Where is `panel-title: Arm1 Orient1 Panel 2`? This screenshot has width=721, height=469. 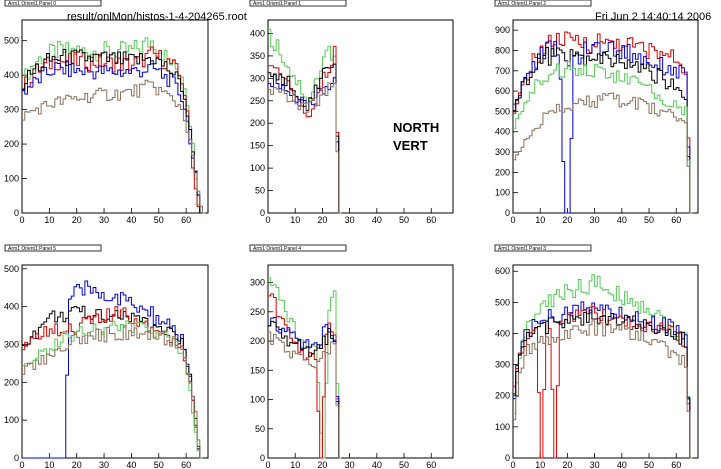
panel-title: Arm1 Orient1 Panel 2 is located at coordinates (522, 4).